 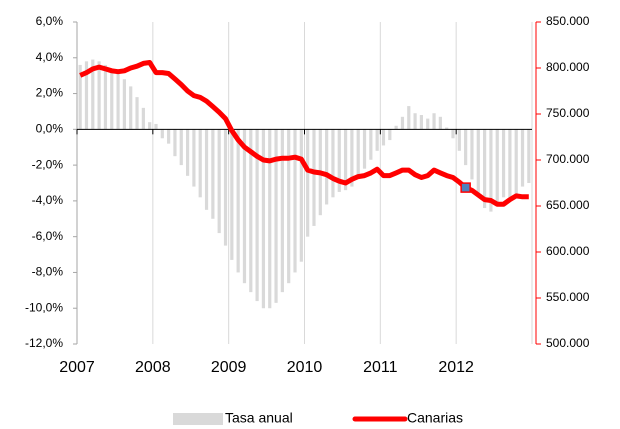 What do you see at coordinates (50, 21) in the screenshot?
I see `y-tick-label: 6,0%` at bounding box center [50, 21].